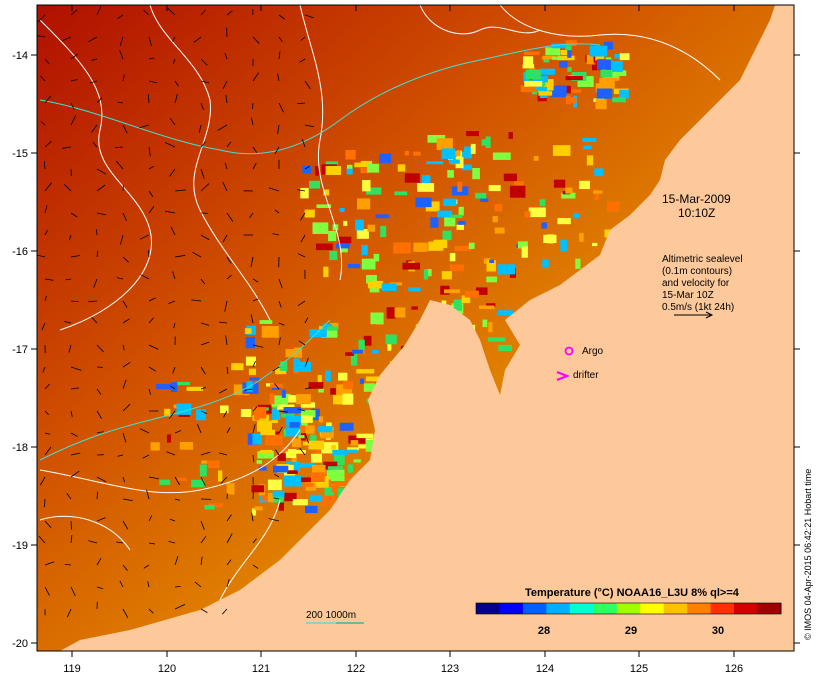 This screenshot has width=820, height=680. I want to click on lat-tick-labels: -14 -15 -16 -17 -18 -19 -20, so click(20, 350).